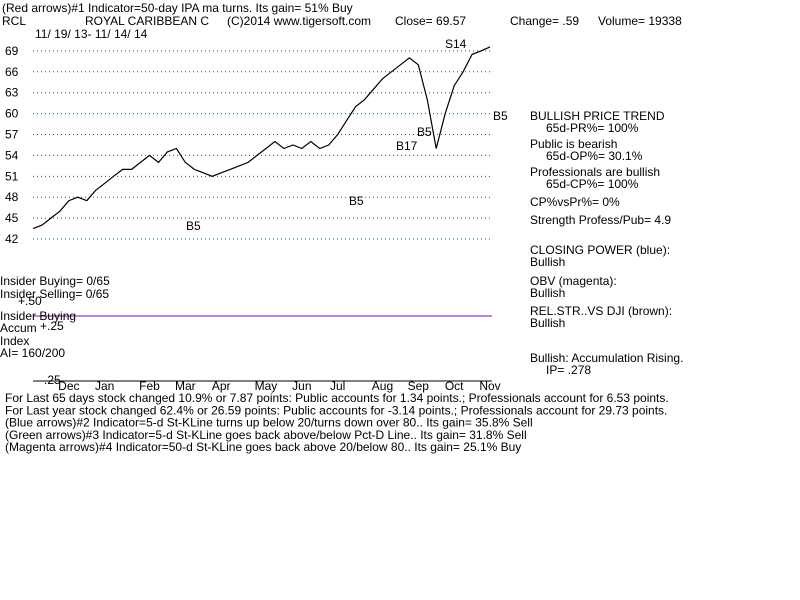  What do you see at coordinates (55, 281) in the screenshot?
I see `left-note: Insider Buying= 0/65` at bounding box center [55, 281].